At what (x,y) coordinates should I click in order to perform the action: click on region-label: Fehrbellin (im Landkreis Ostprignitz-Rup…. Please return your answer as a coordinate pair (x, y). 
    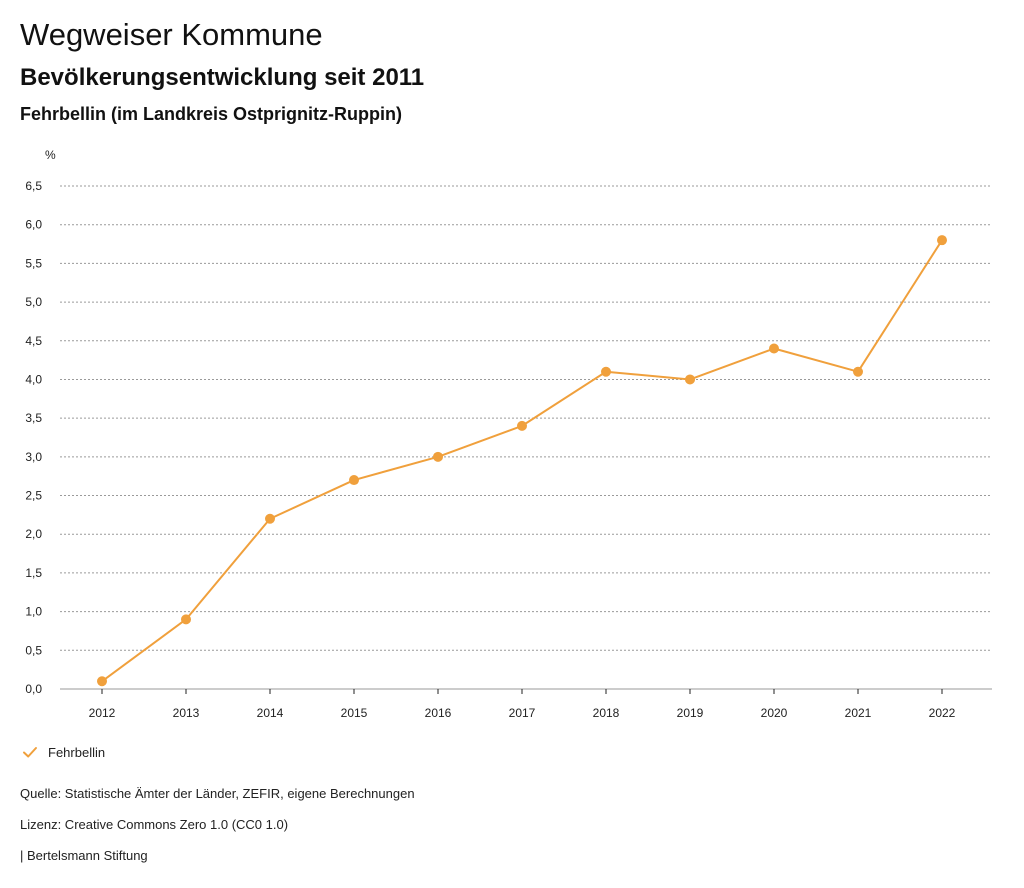
    Looking at the image, I should click on (211, 114).